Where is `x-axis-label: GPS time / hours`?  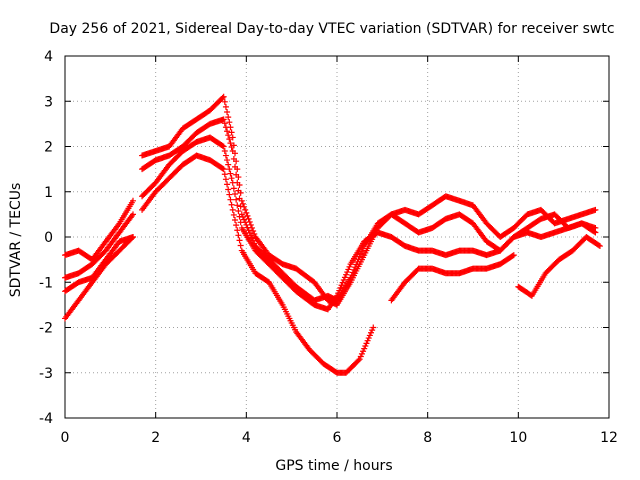
x-axis-label: GPS time / hours is located at coordinates (333, 466).